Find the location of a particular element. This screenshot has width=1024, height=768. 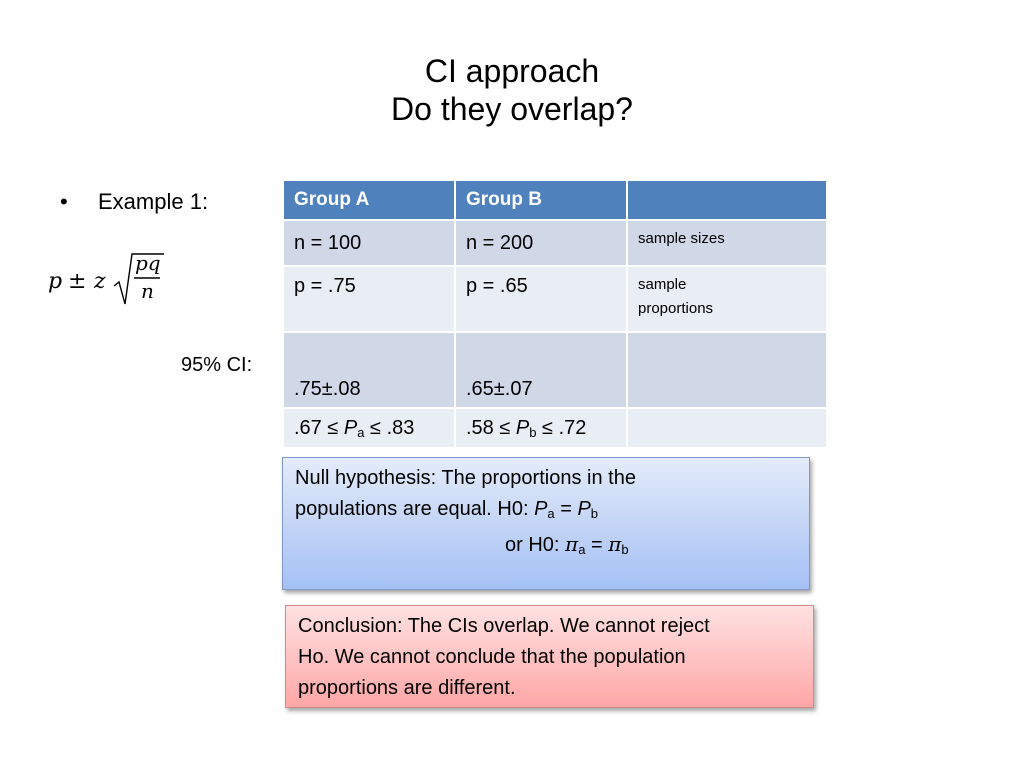

formula-numerator: pq is located at coordinates (148, 263).